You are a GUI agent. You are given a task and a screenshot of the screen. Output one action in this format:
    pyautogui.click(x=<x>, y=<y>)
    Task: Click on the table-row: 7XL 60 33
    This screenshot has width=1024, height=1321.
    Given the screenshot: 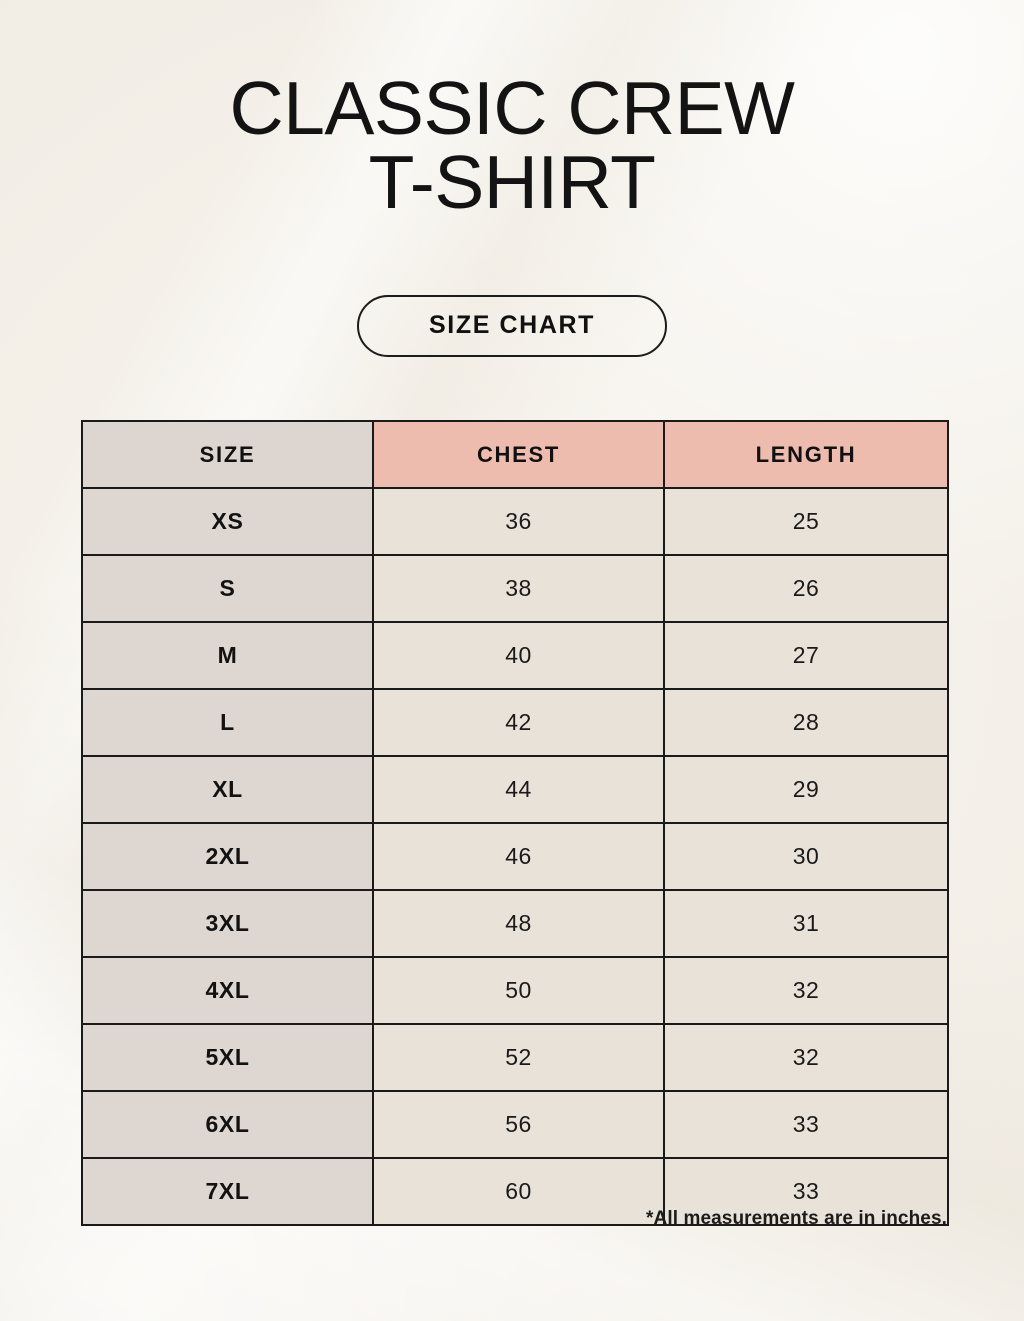 What is the action you would take?
    pyautogui.click(x=515, y=1191)
    